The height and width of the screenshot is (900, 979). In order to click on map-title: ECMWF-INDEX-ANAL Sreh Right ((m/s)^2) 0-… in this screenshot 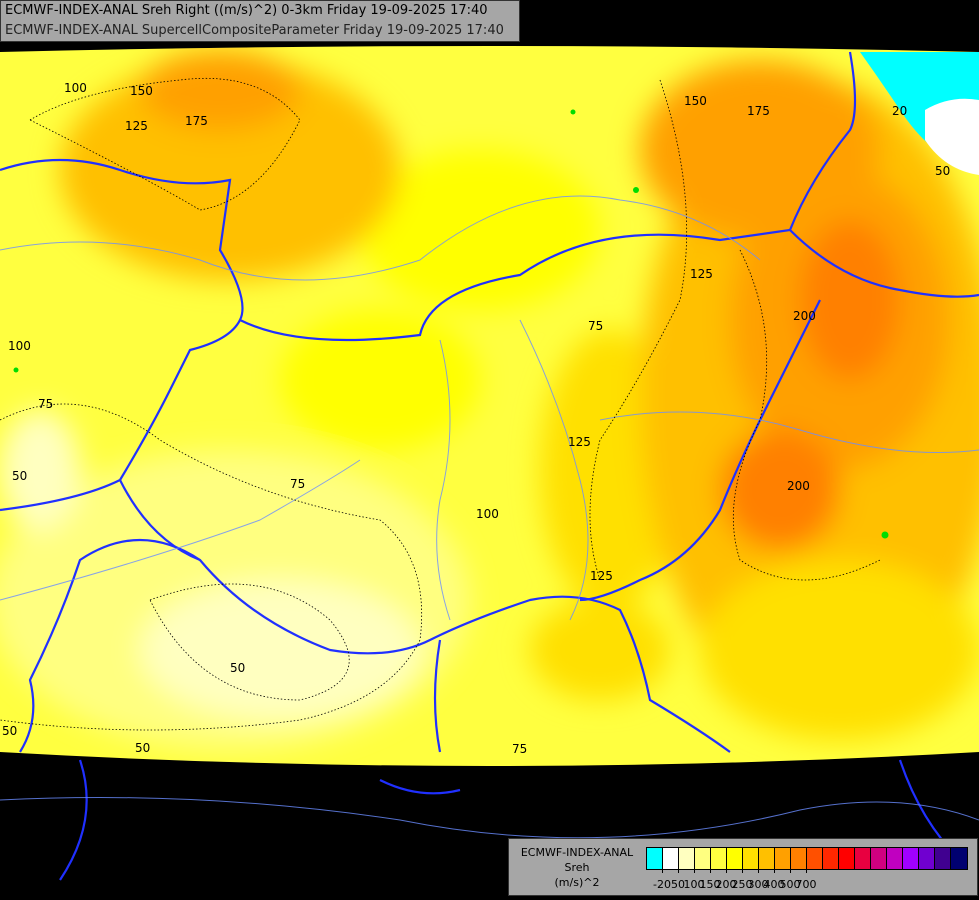, I will do `click(260, 21)`.